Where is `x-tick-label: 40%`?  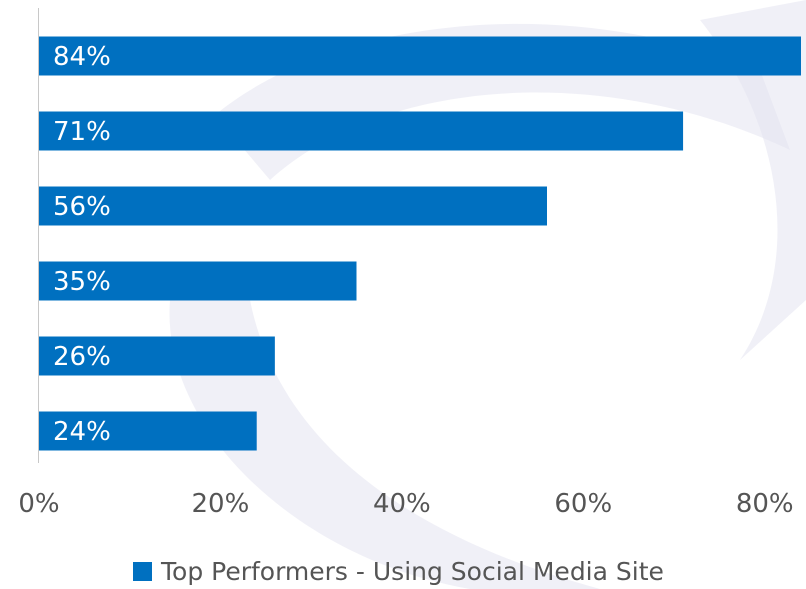
x-tick-label: 40% is located at coordinates (402, 504).